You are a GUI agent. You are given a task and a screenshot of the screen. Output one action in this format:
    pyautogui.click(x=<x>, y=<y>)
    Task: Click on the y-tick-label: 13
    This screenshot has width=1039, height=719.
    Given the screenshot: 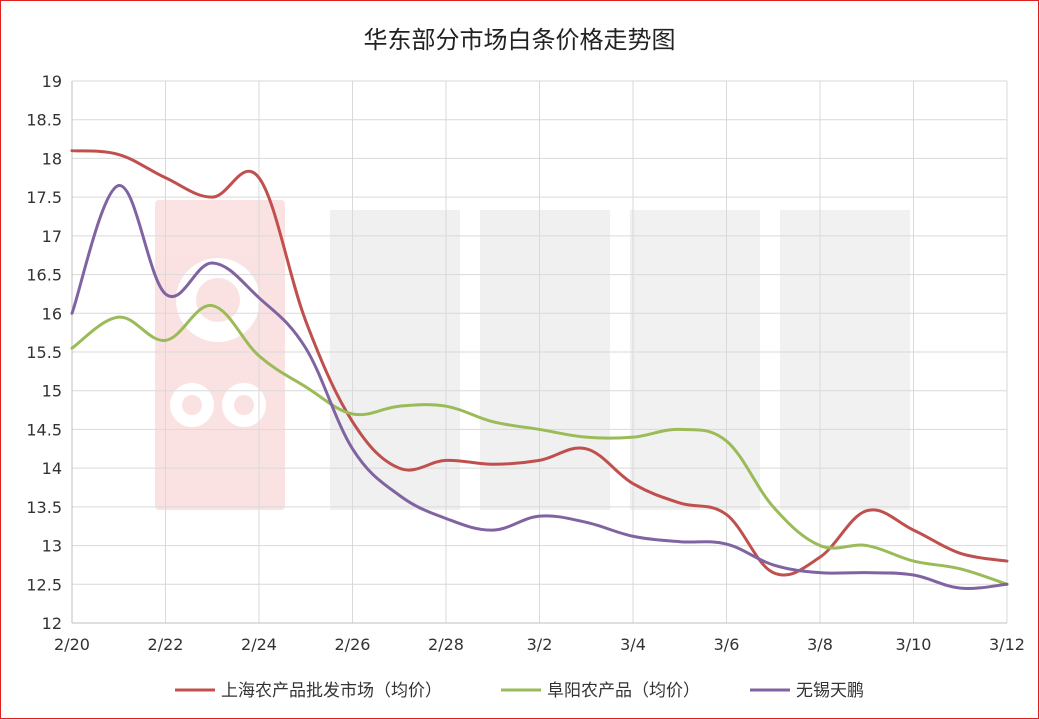 What is the action you would take?
    pyautogui.click(x=52, y=546)
    